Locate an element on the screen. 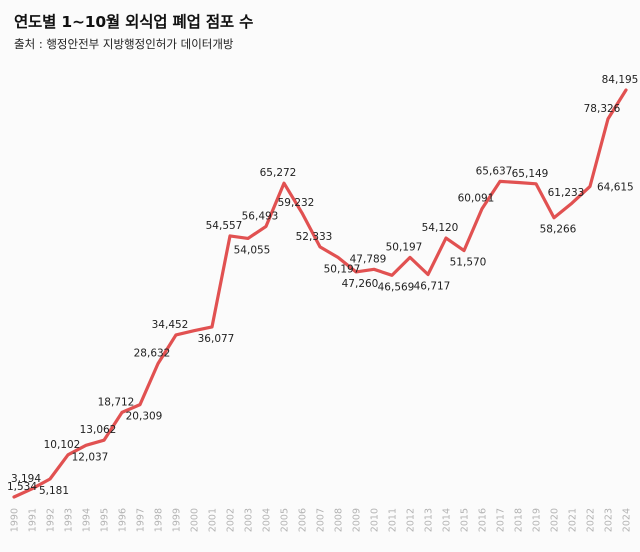  x-axis-tick-label: 2010 is located at coordinates (375, 520).